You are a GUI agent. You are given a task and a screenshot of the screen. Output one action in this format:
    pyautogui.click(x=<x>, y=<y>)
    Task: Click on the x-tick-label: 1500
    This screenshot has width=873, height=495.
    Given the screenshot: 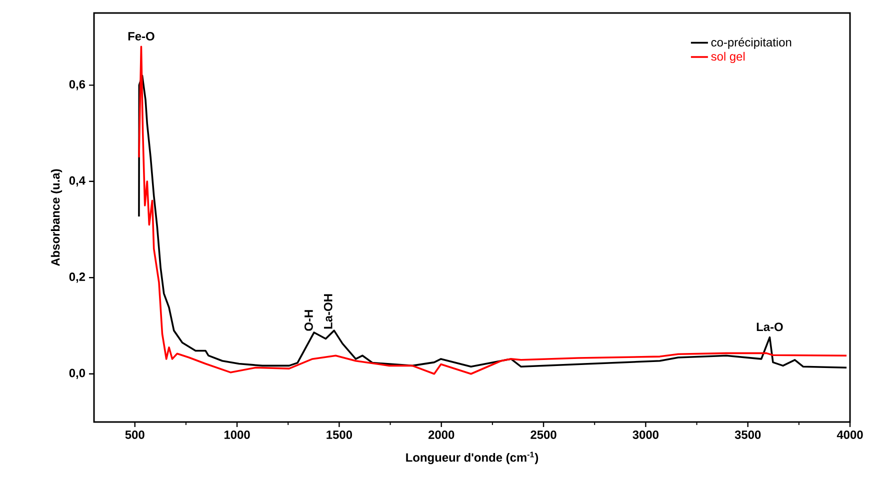 What is the action you would take?
    pyautogui.click(x=339, y=434)
    